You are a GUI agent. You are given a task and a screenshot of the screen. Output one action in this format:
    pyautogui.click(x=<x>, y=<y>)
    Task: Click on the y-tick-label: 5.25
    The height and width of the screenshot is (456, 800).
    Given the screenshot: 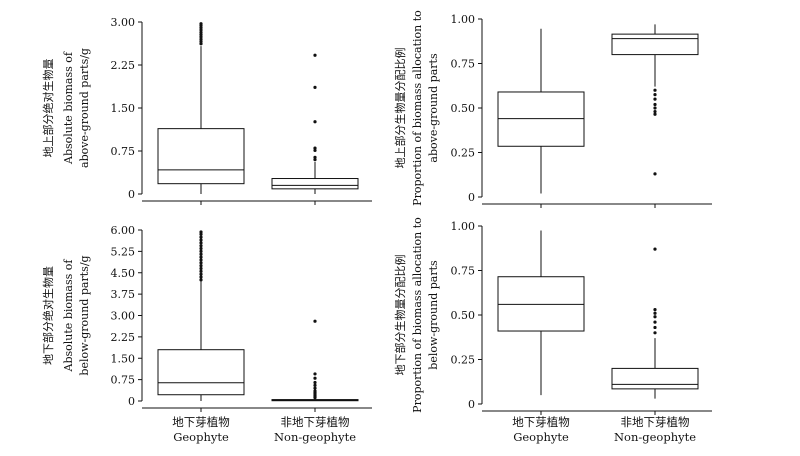 What is the action you would take?
    pyautogui.click(x=123, y=251)
    